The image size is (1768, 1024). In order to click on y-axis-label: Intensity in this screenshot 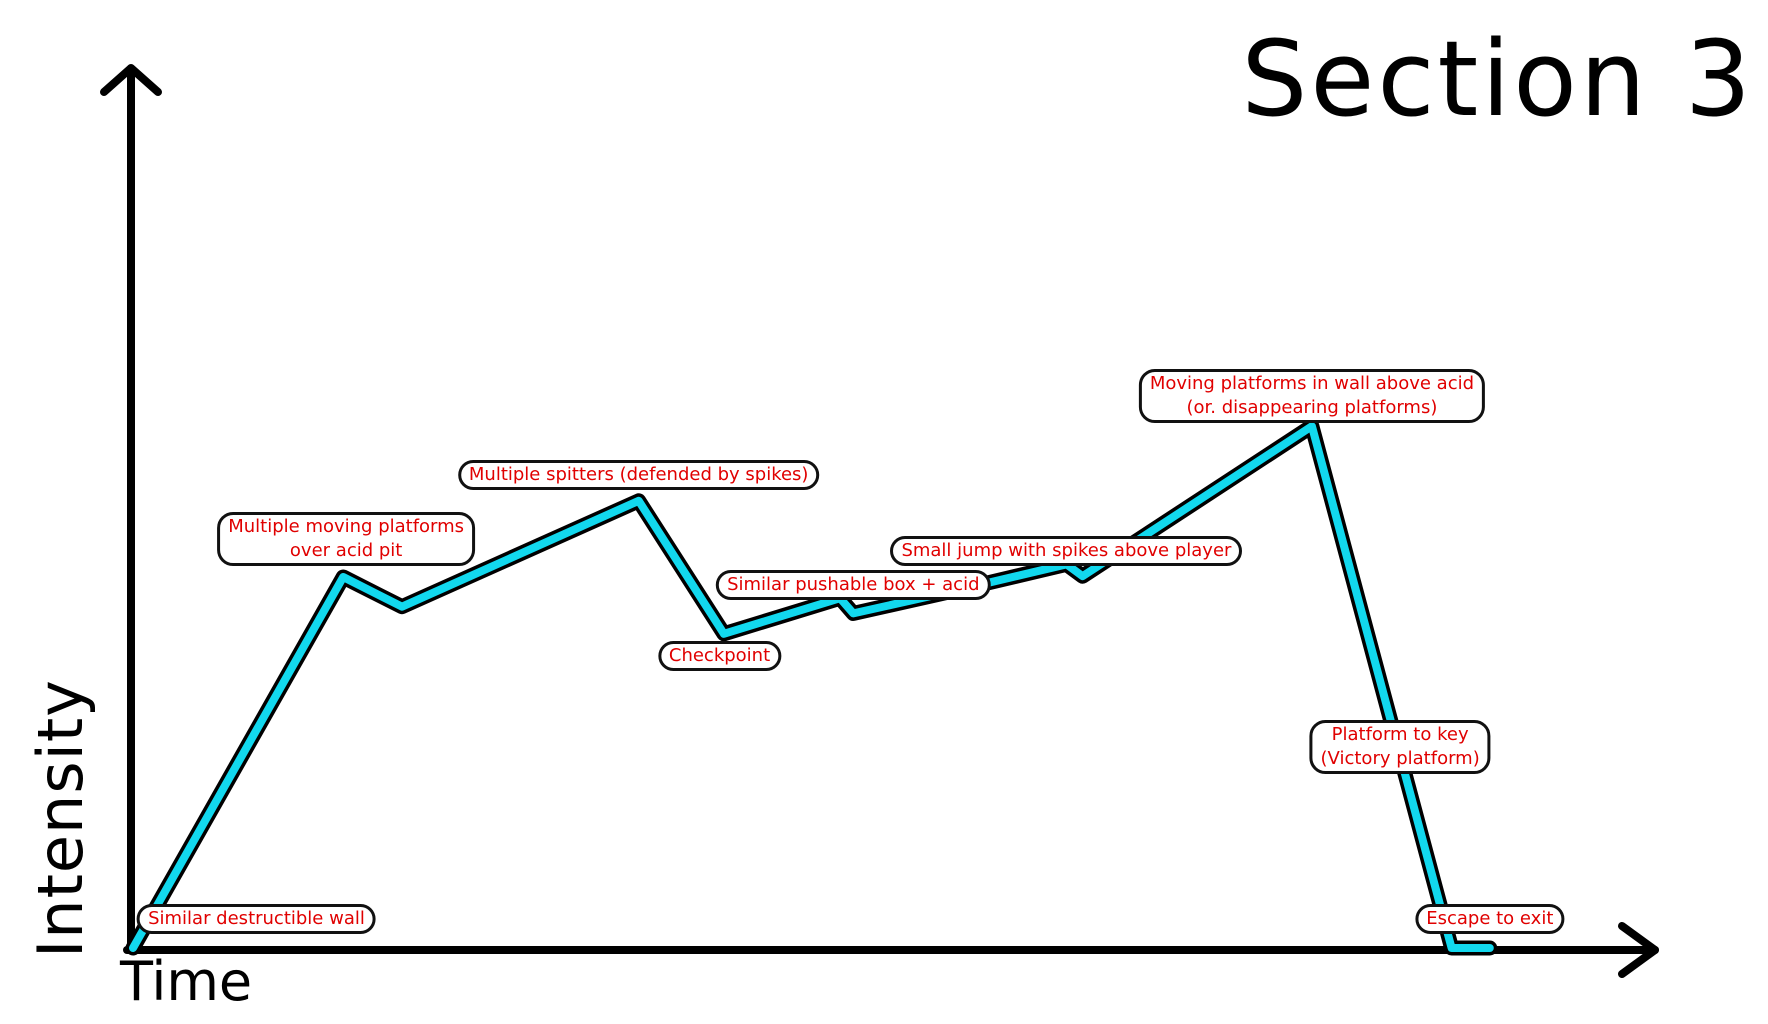, I will do `click(60, 818)`.